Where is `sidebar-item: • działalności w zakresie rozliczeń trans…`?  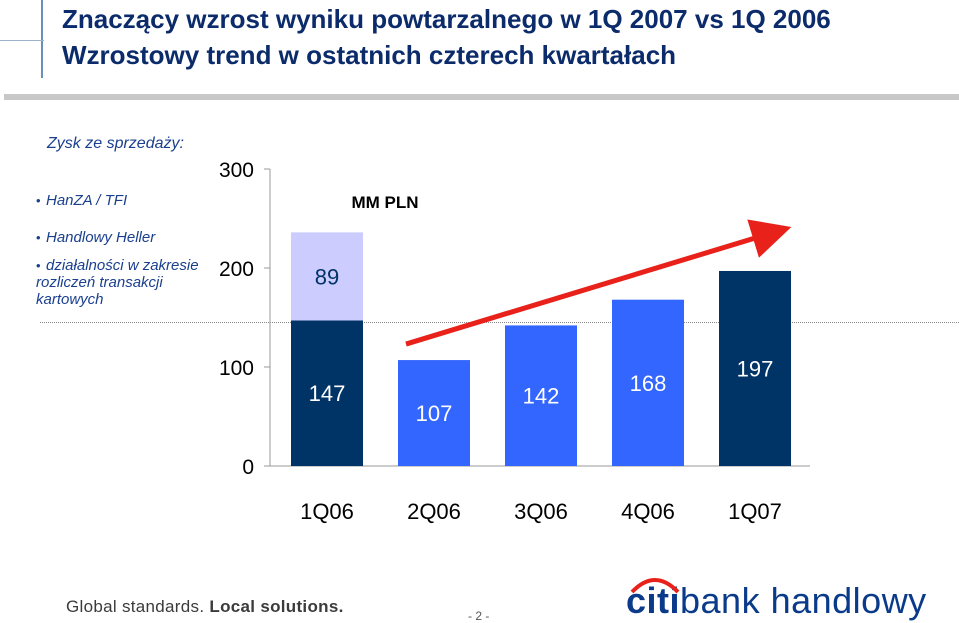
sidebar-item: • działalności w zakresie rozliczeń trans… is located at coordinates (126, 282).